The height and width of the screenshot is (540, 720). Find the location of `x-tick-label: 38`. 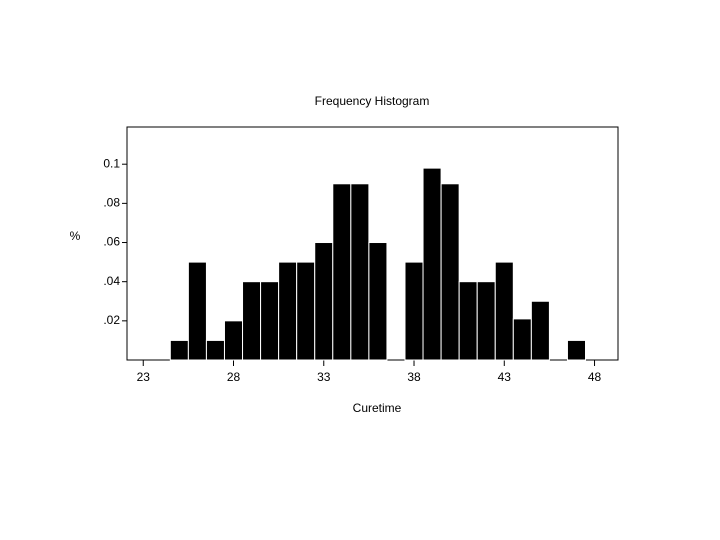

x-tick-label: 38 is located at coordinates (414, 377).